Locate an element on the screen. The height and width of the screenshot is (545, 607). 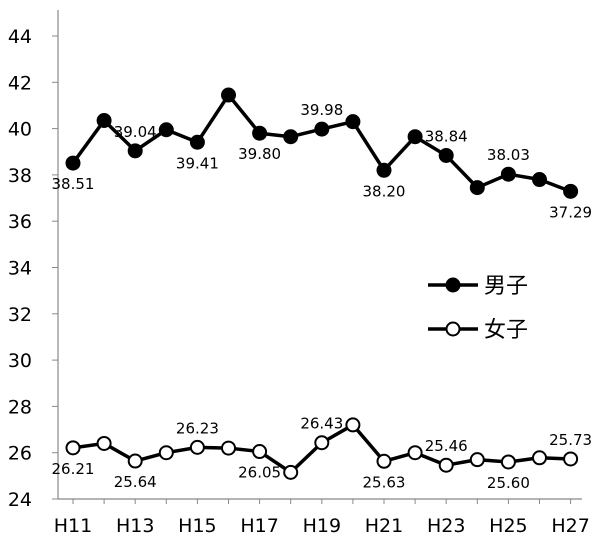
data-label: 39.41 is located at coordinates (197, 163).